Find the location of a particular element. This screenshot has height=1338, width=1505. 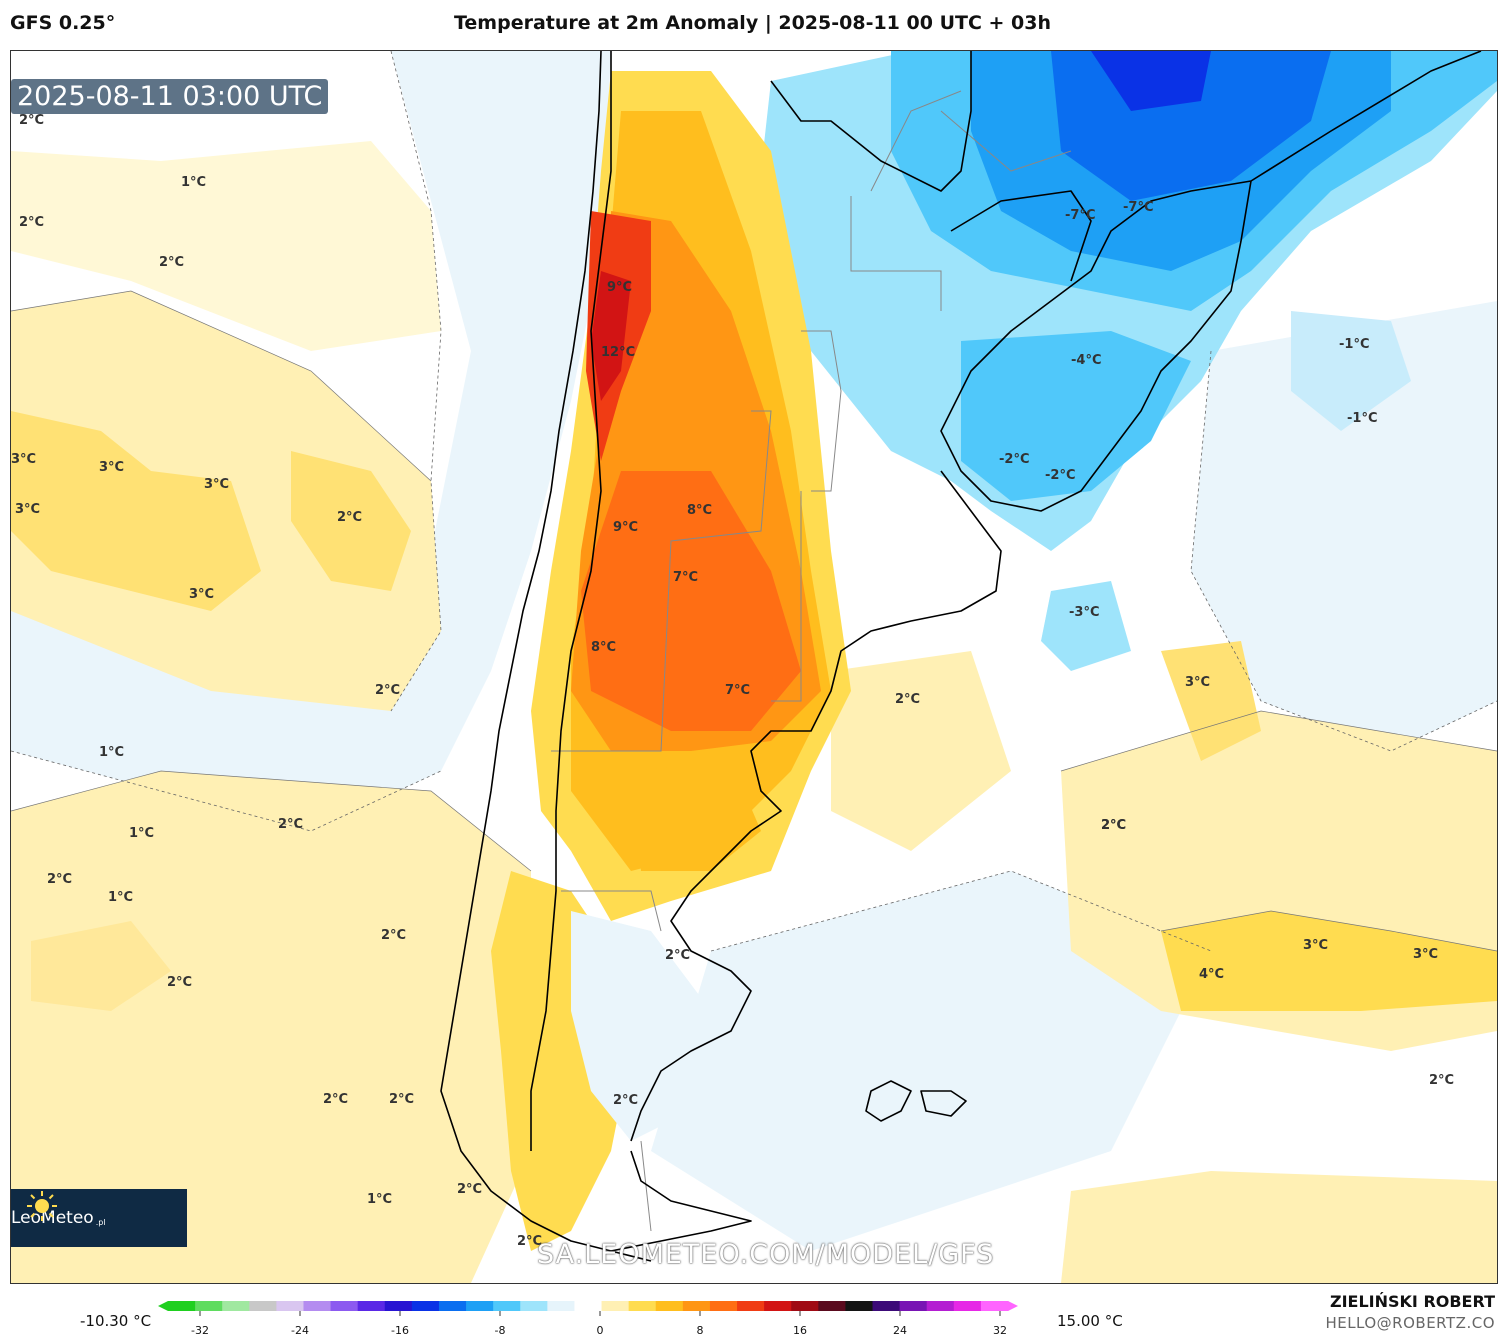

scale-tick-label: 24 is located at coordinates (900, 1330).